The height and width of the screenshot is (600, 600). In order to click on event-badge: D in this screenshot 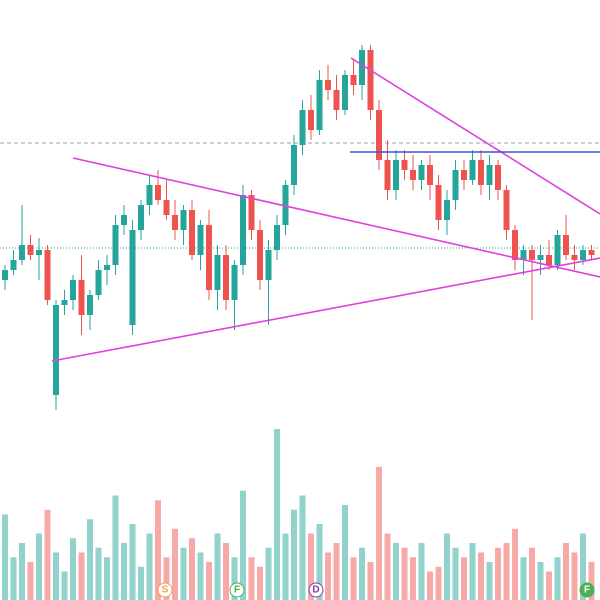, I will do `click(316, 590)`.